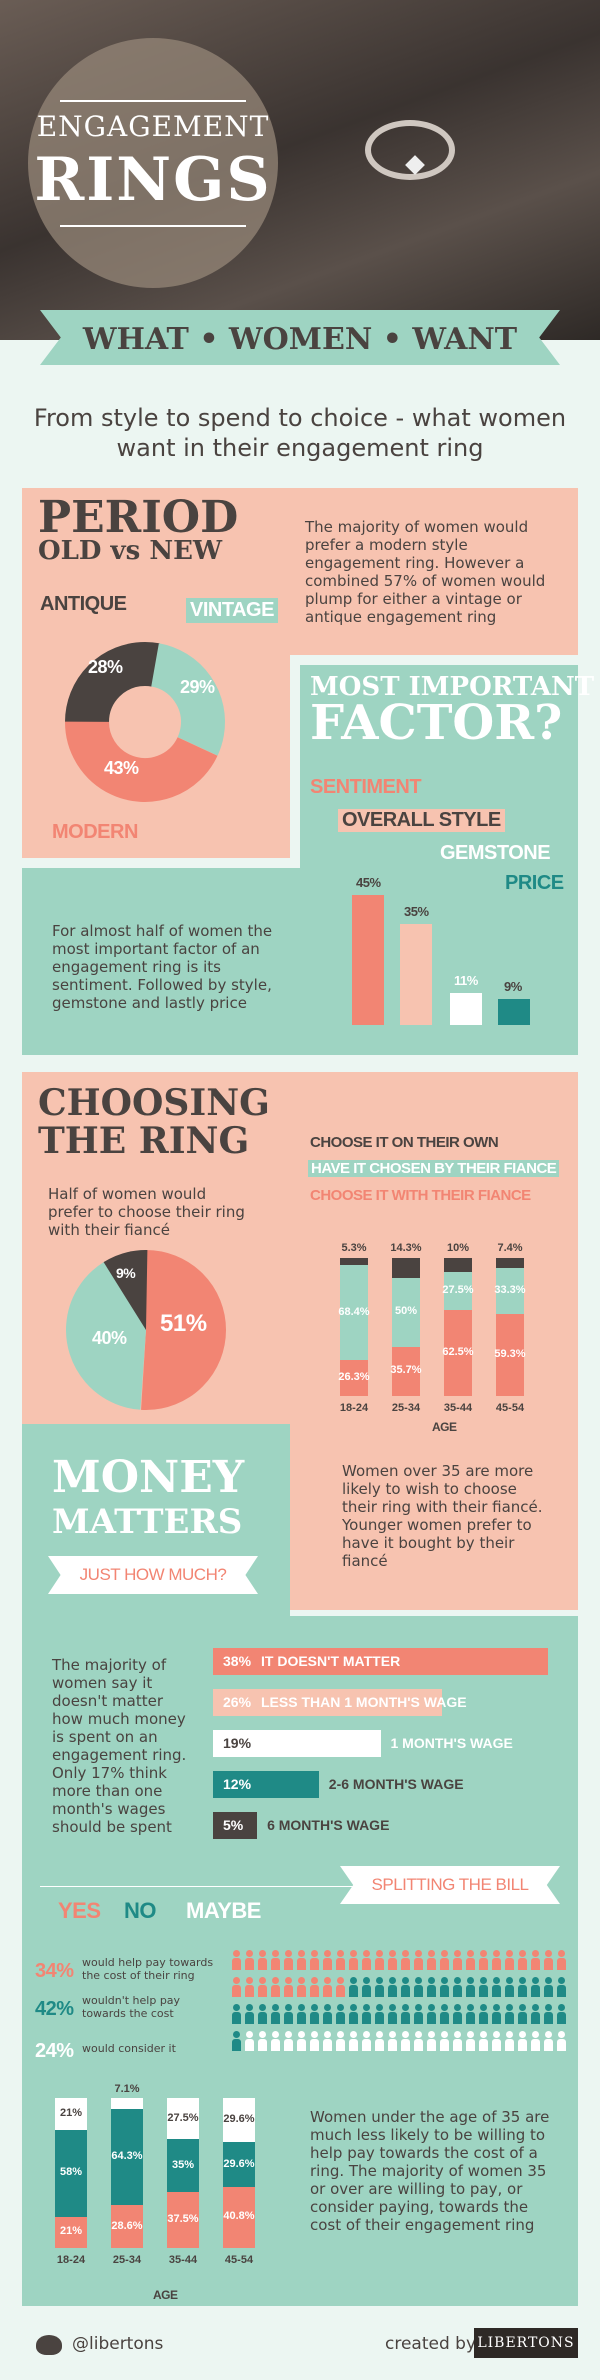  Describe the element at coordinates (466, 1009) in the screenshot. I see `factor-bar-gemstone` at that location.